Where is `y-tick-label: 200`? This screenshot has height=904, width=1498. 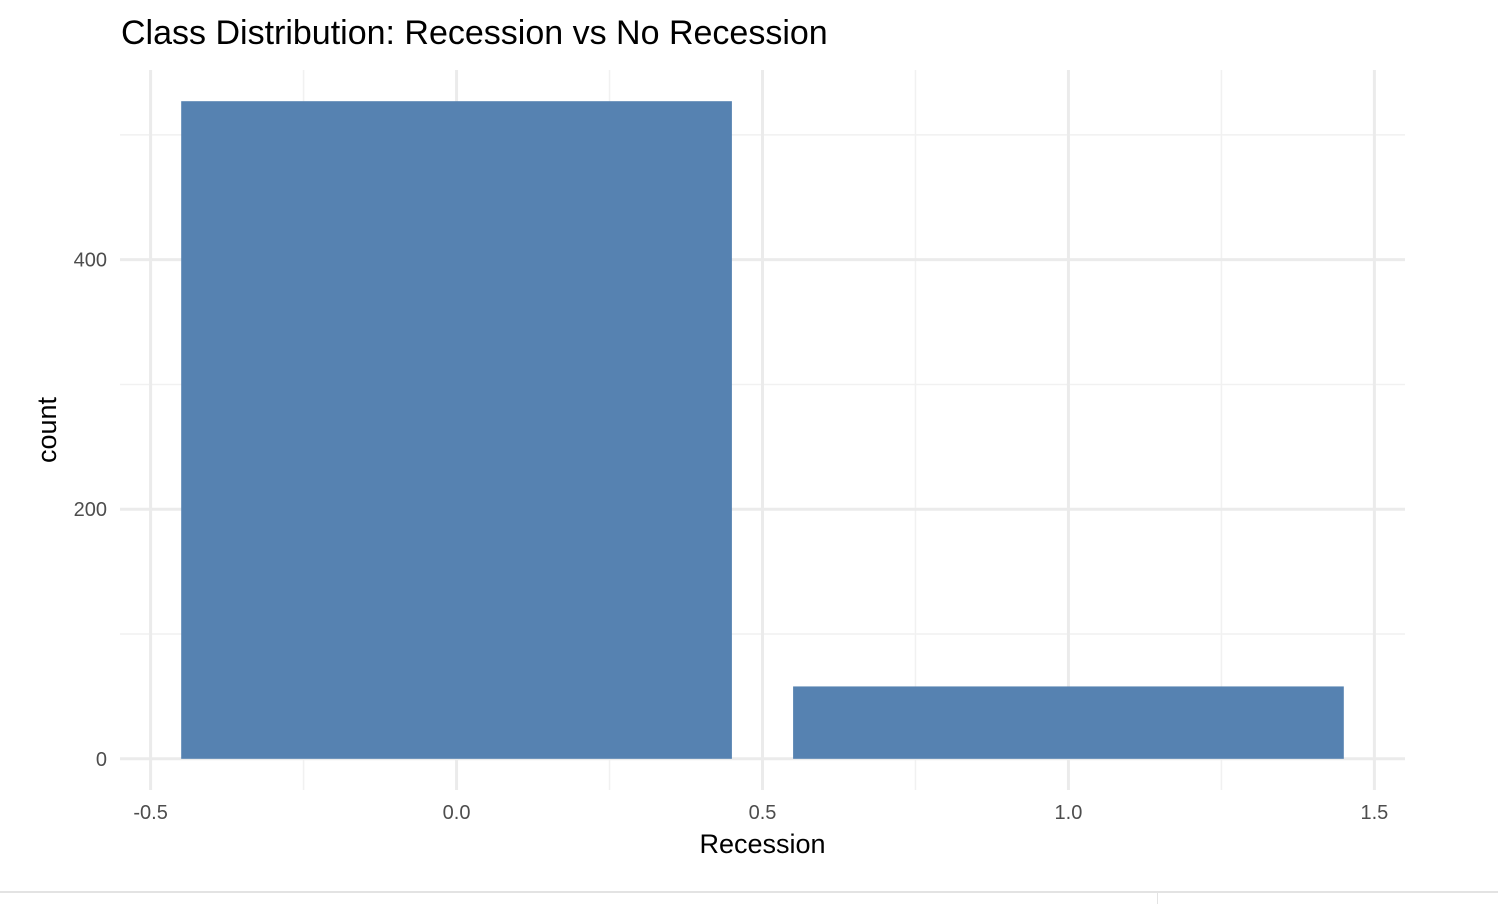
y-tick-label: 200 is located at coordinates (90, 510).